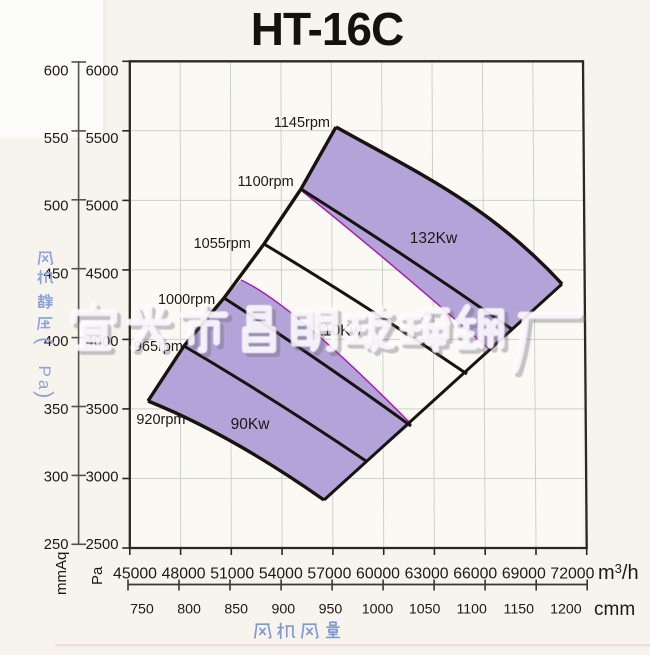  What do you see at coordinates (232, 574) in the screenshot?
I see `svg-text: 51000` at bounding box center [232, 574].